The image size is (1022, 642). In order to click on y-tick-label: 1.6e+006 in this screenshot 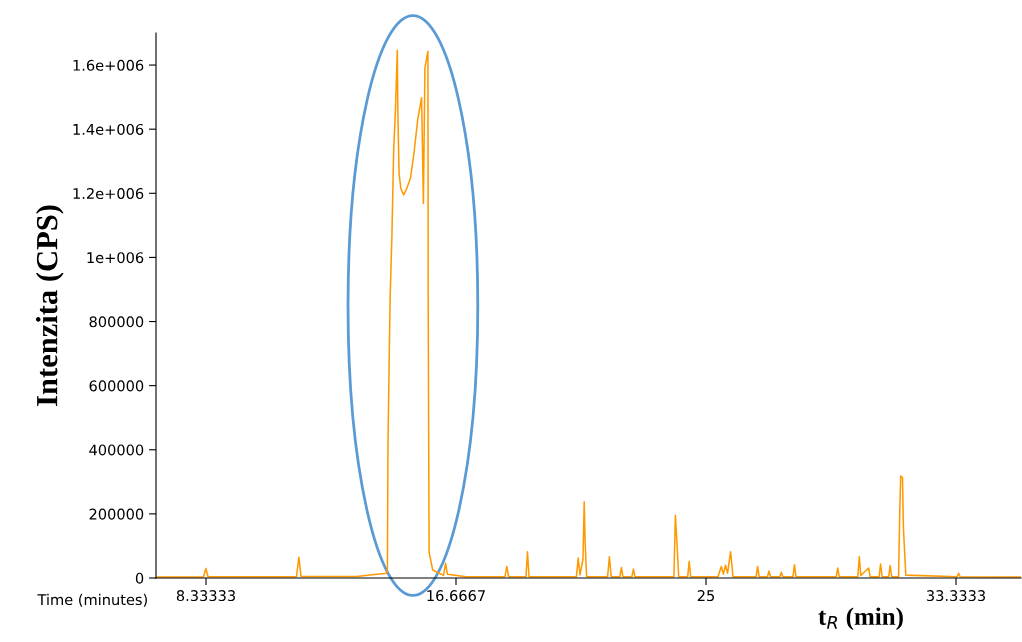, I will do `click(108, 65)`.